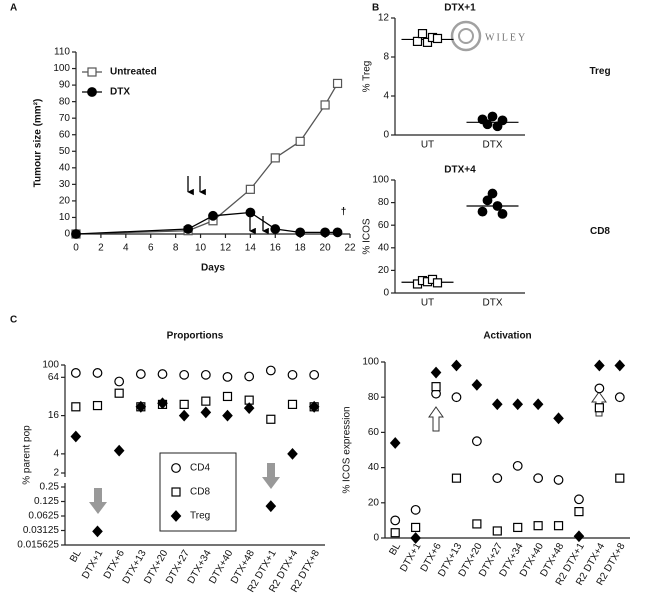  What do you see at coordinates (200, 492) in the screenshot?
I see `legend-label: CD8` at bounding box center [200, 492].